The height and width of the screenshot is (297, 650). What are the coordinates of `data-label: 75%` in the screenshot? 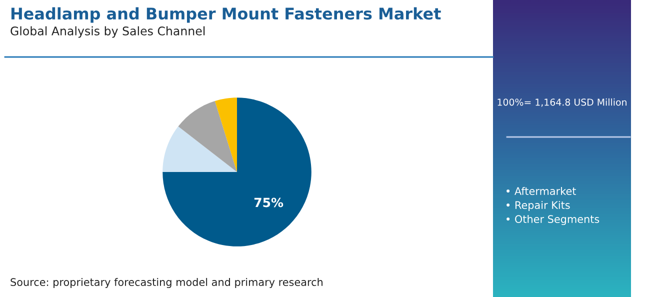 It's located at (269, 203).